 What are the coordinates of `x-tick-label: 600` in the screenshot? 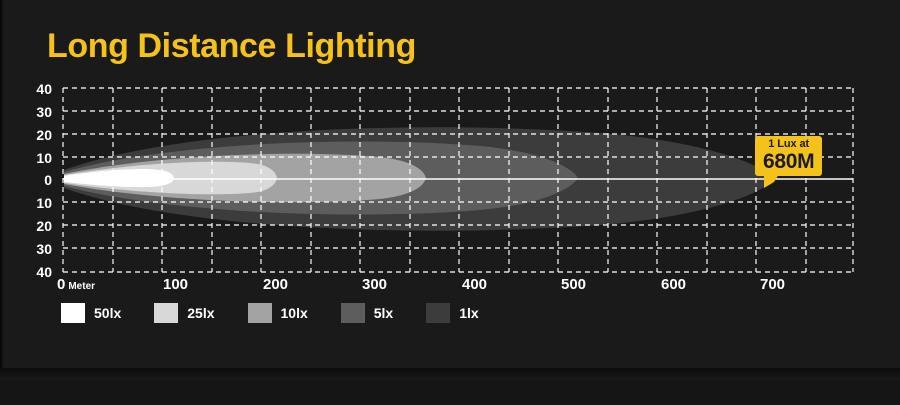 It's located at (674, 284).